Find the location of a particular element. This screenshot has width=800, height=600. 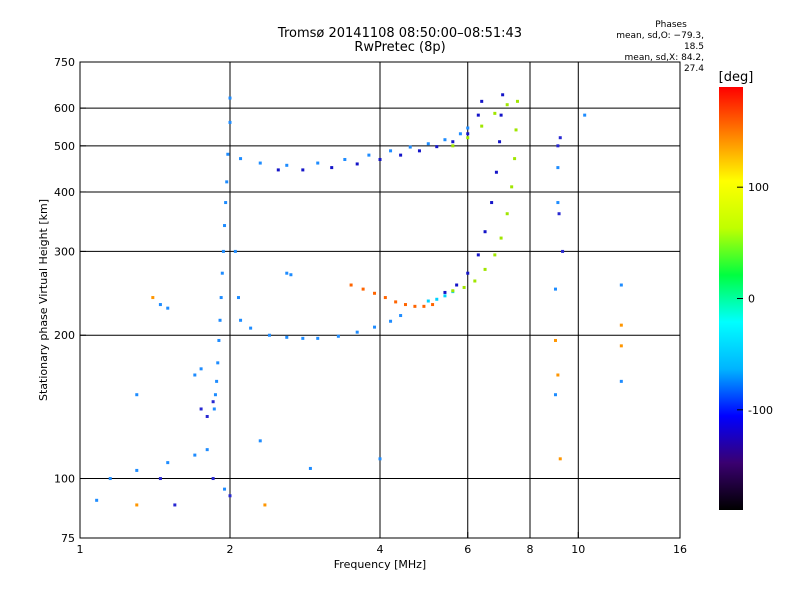

colorbar-tick-label: -100 is located at coordinates (760, 410).